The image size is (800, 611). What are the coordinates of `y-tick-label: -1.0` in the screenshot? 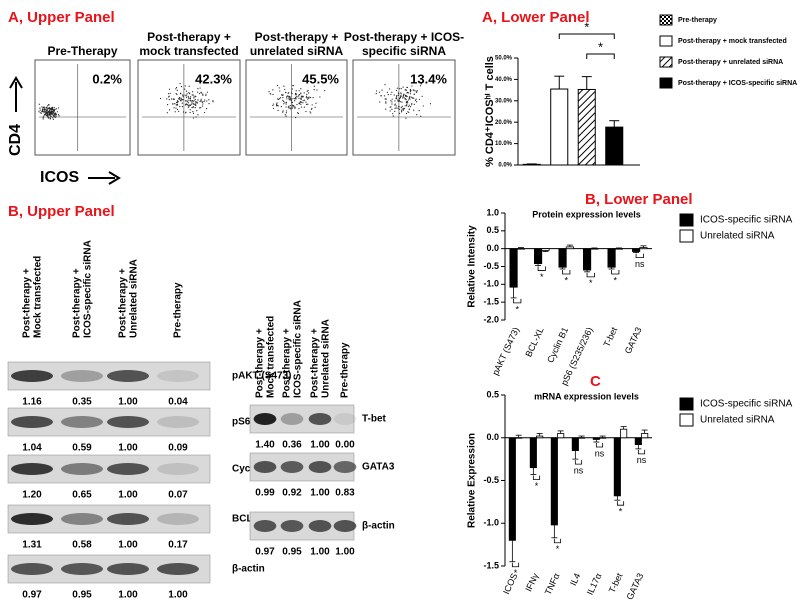 It's located at (491, 284).